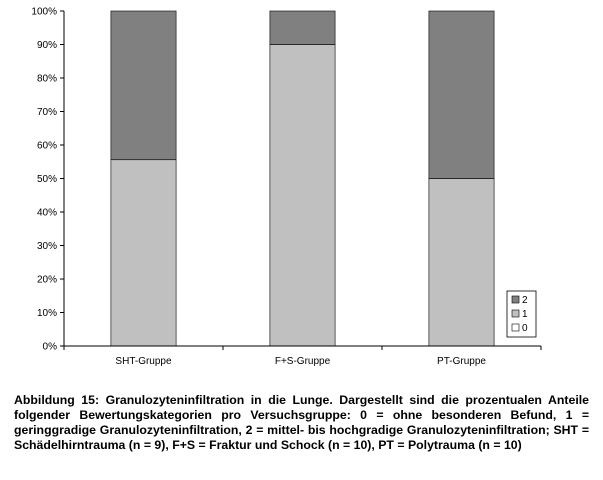 The width and height of the screenshot is (603, 480). What do you see at coordinates (44, 12) in the screenshot?
I see `y-tick-label: 100%` at bounding box center [44, 12].